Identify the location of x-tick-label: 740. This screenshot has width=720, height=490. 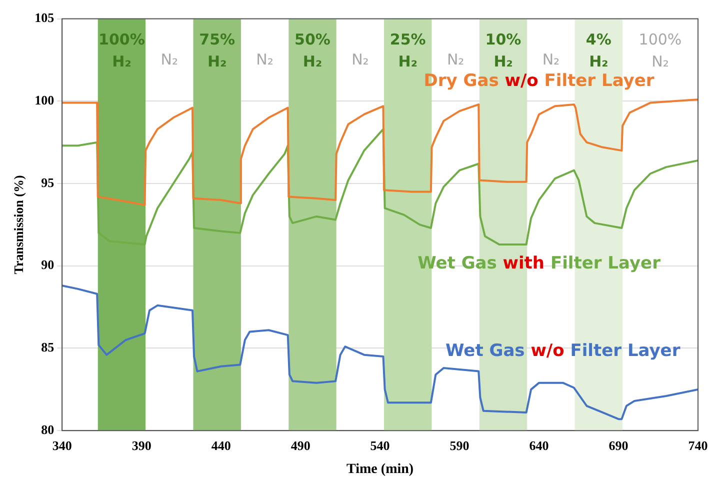
(698, 445).